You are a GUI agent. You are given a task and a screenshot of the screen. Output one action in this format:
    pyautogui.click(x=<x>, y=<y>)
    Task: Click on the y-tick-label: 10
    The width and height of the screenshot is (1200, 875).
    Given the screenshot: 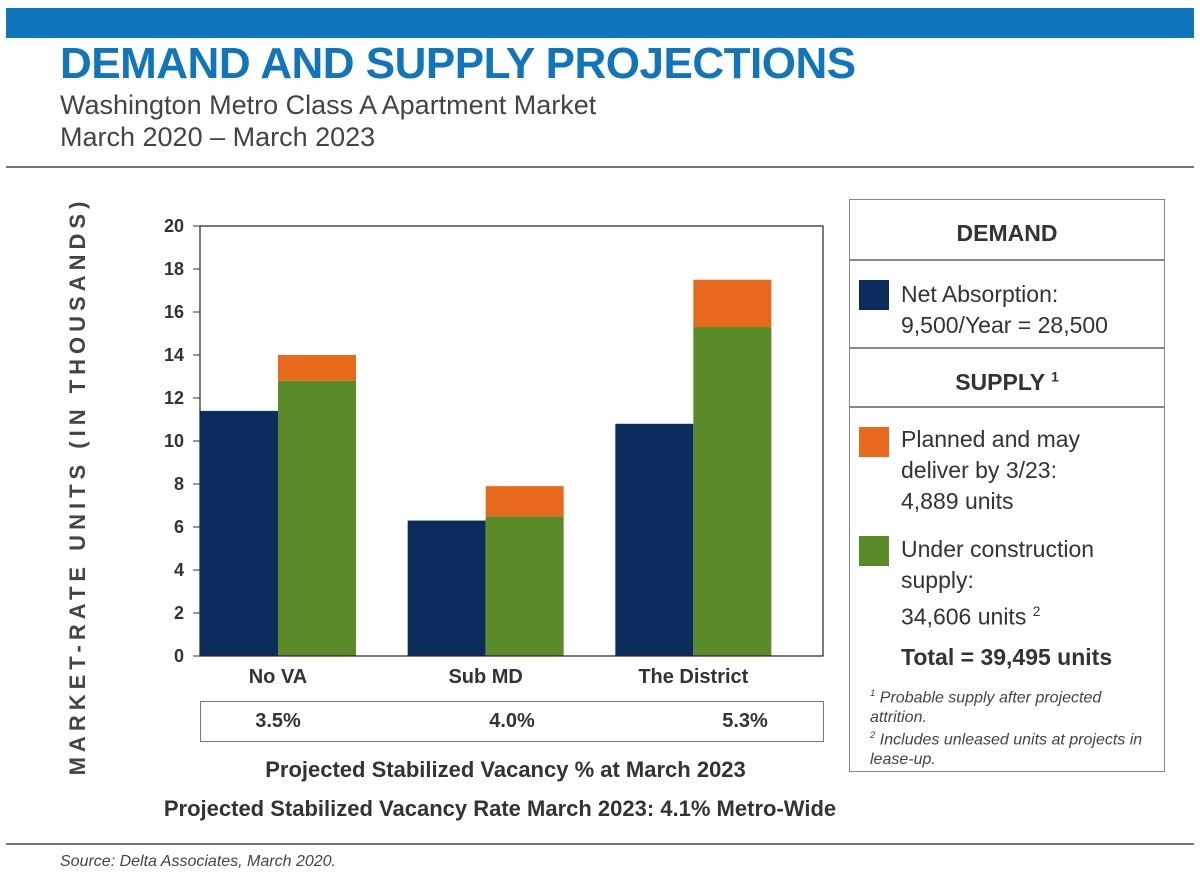 What is the action you would take?
    pyautogui.click(x=174, y=441)
    